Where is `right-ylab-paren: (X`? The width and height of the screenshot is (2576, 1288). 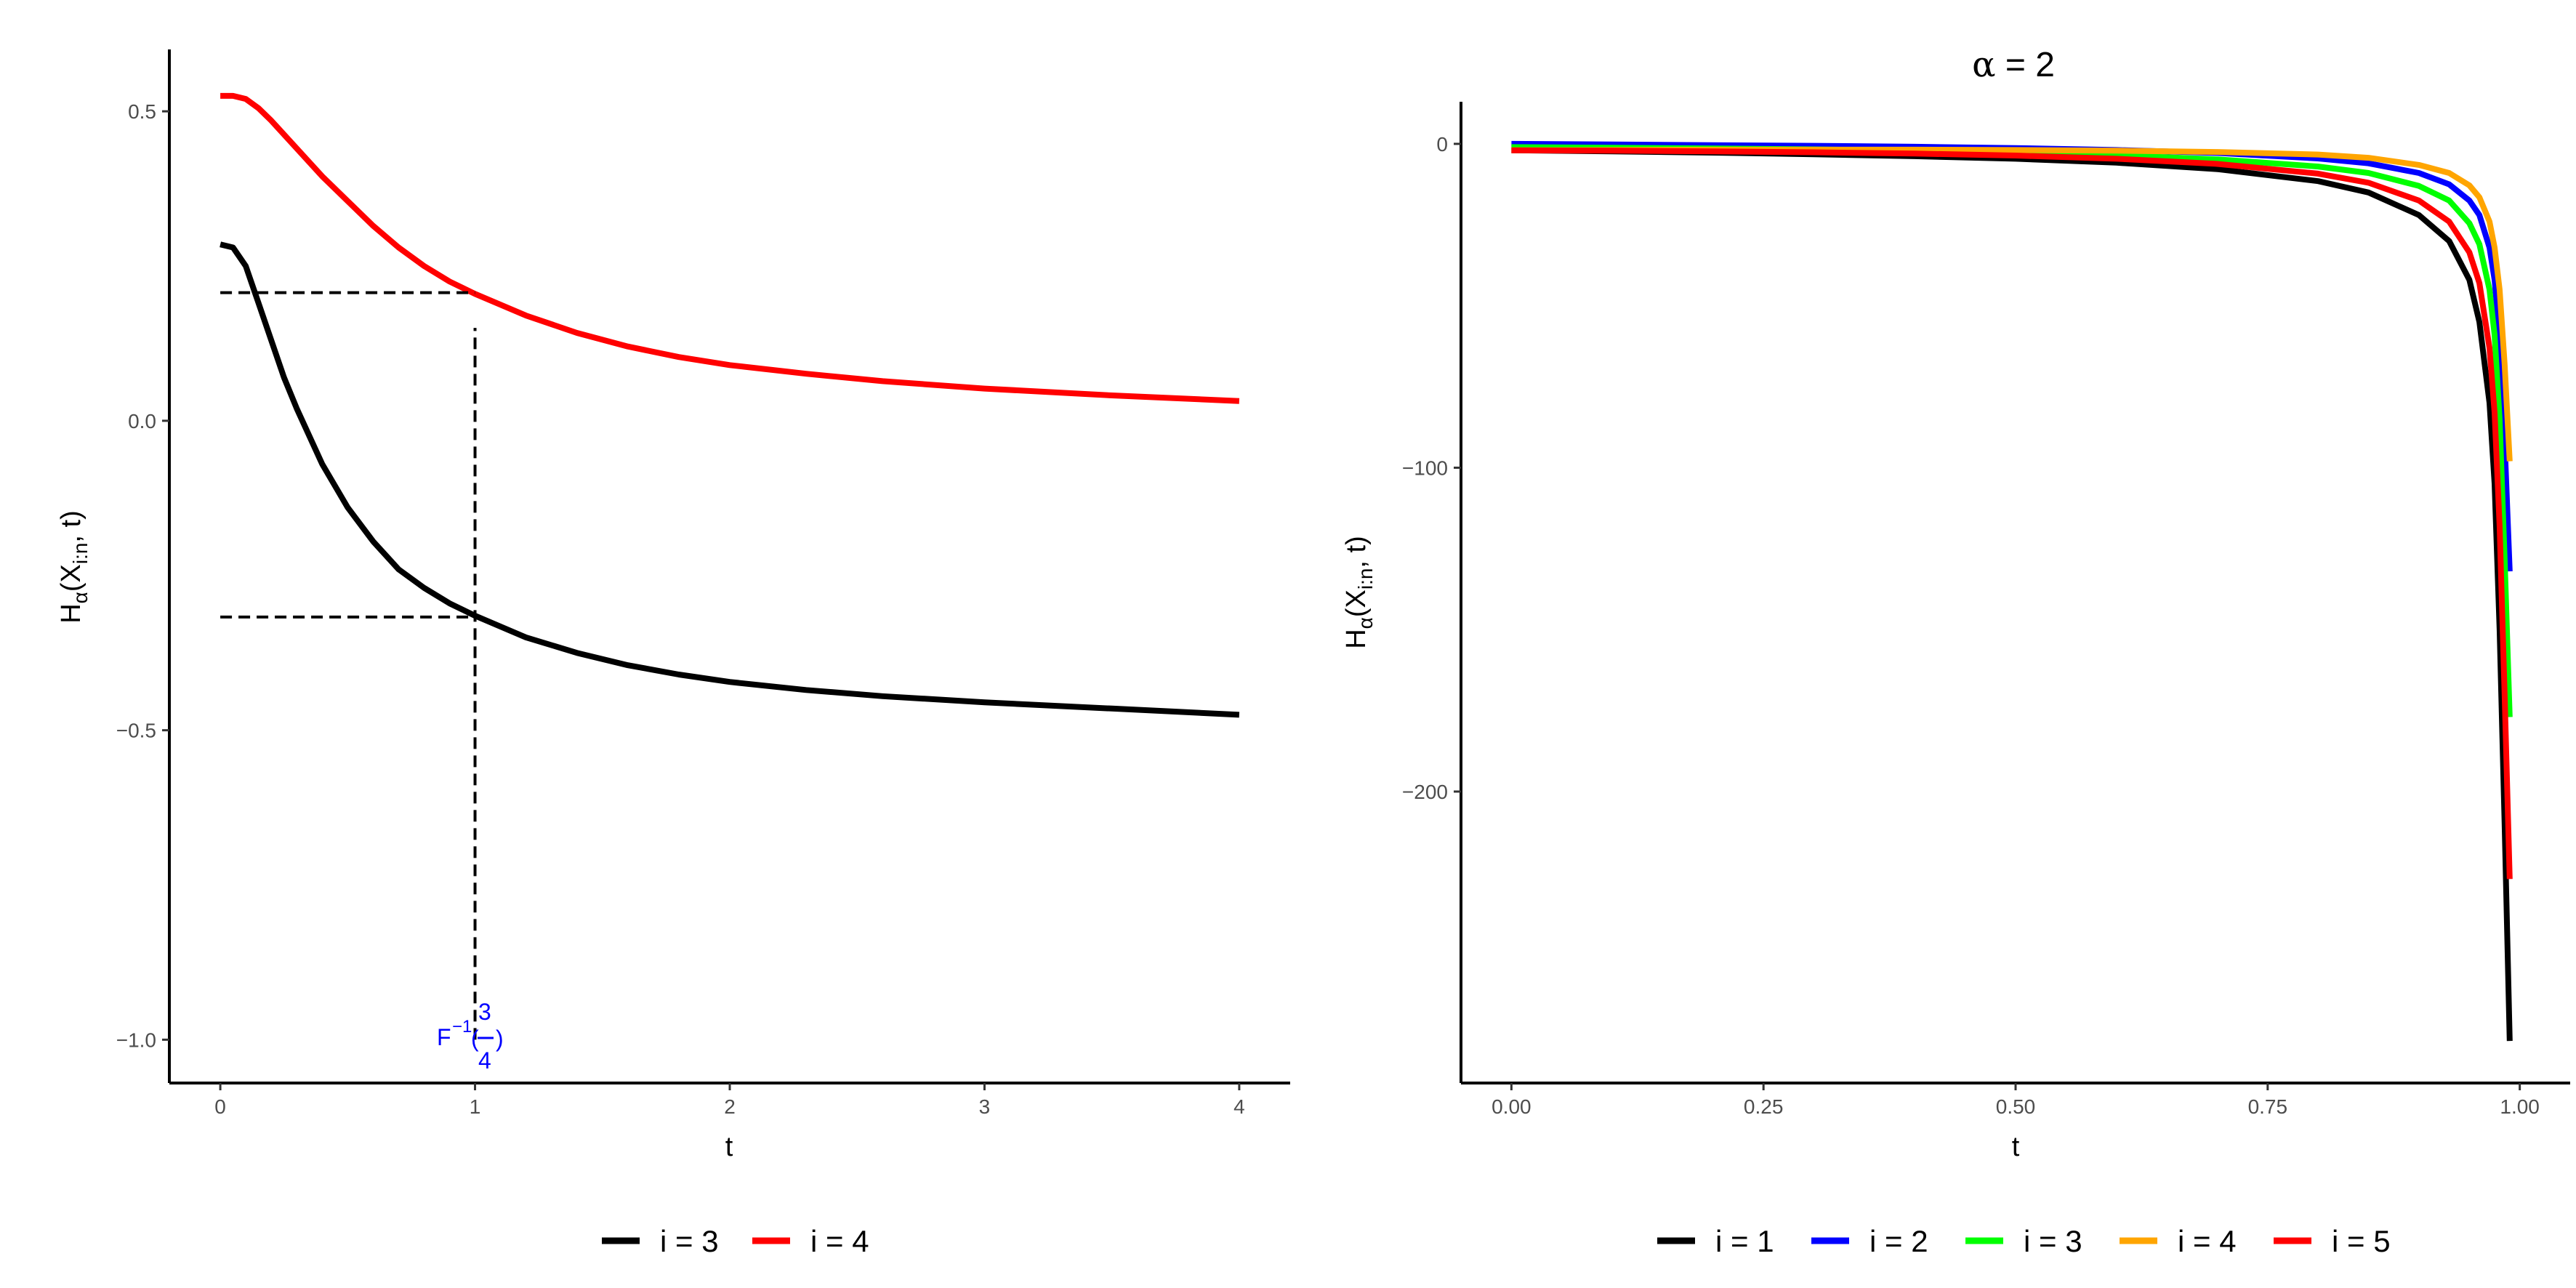
right-ylab-paren: (X is located at coordinates (1356, 603).